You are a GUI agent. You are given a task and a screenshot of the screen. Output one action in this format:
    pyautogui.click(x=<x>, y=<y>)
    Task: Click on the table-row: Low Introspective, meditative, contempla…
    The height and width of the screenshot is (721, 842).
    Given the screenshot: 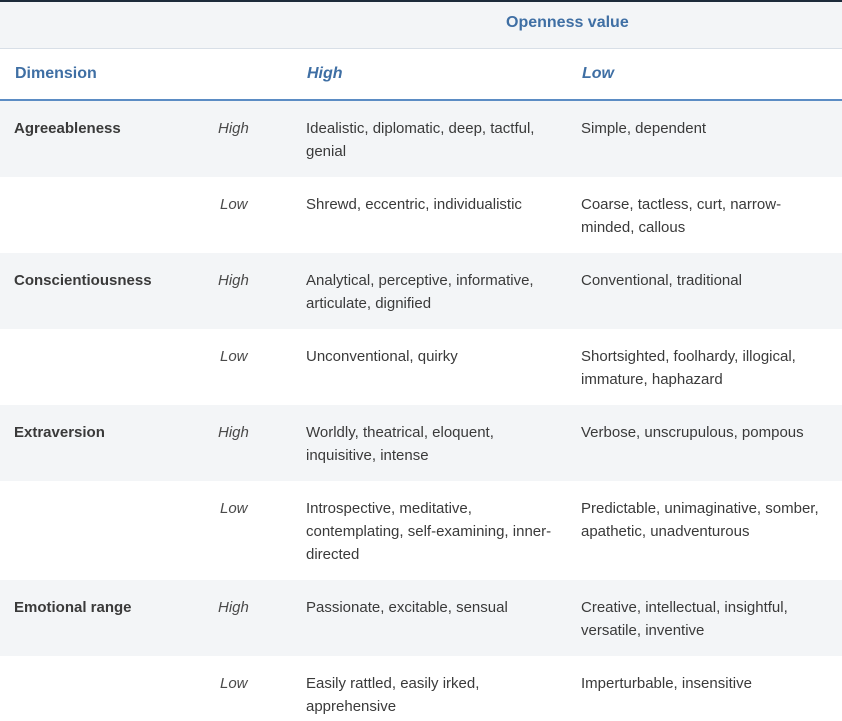 What is the action you would take?
    pyautogui.click(x=421, y=530)
    